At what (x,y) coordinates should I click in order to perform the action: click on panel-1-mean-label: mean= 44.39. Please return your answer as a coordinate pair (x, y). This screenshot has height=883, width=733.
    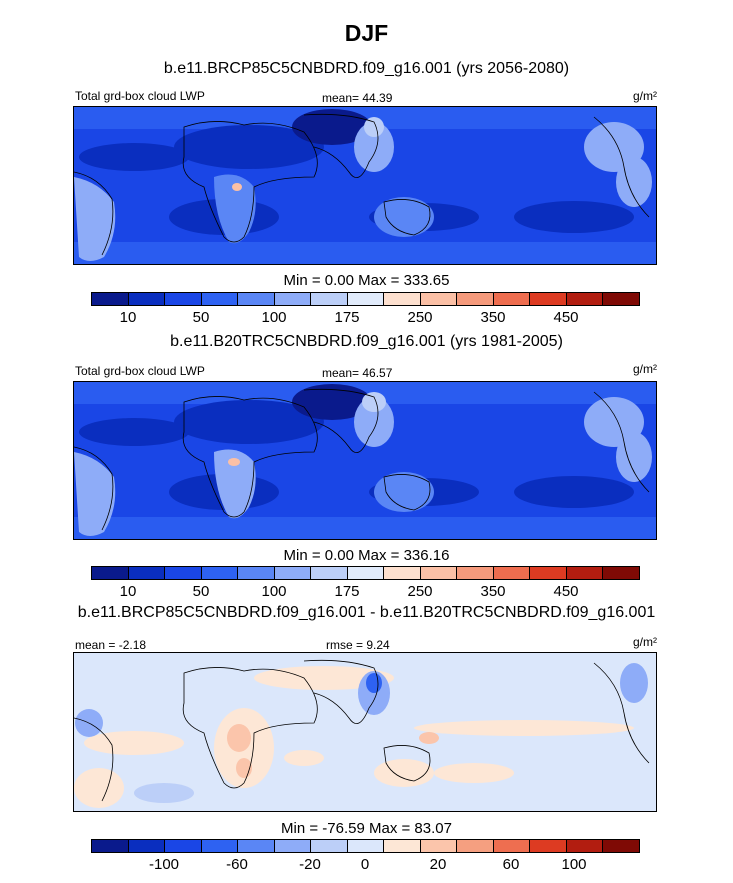
    Looking at the image, I should click on (357, 98).